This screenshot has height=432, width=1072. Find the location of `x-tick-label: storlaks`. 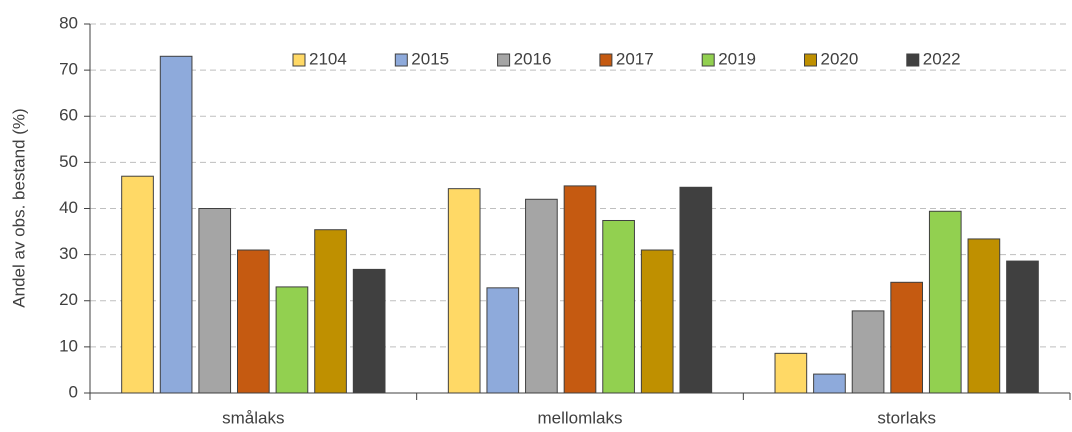

x-tick-label: storlaks is located at coordinates (906, 417).